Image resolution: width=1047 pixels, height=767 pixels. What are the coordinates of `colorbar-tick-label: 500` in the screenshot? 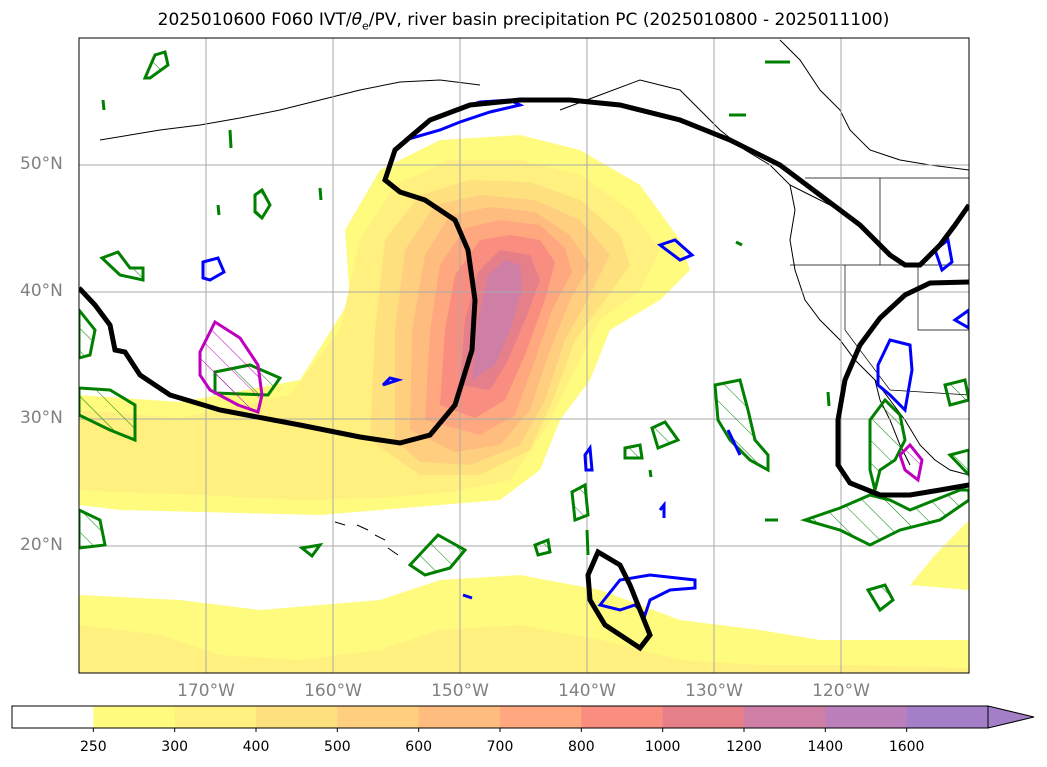 It's located at (337, 747).